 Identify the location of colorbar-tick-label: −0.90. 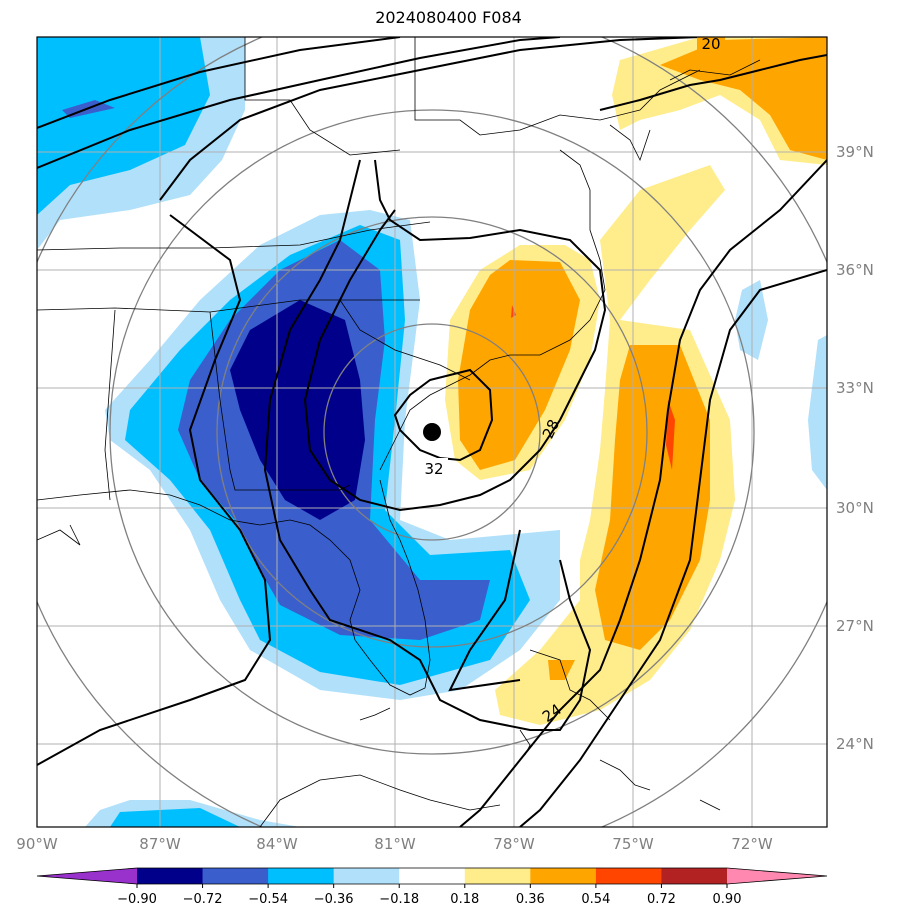
(137, 899).